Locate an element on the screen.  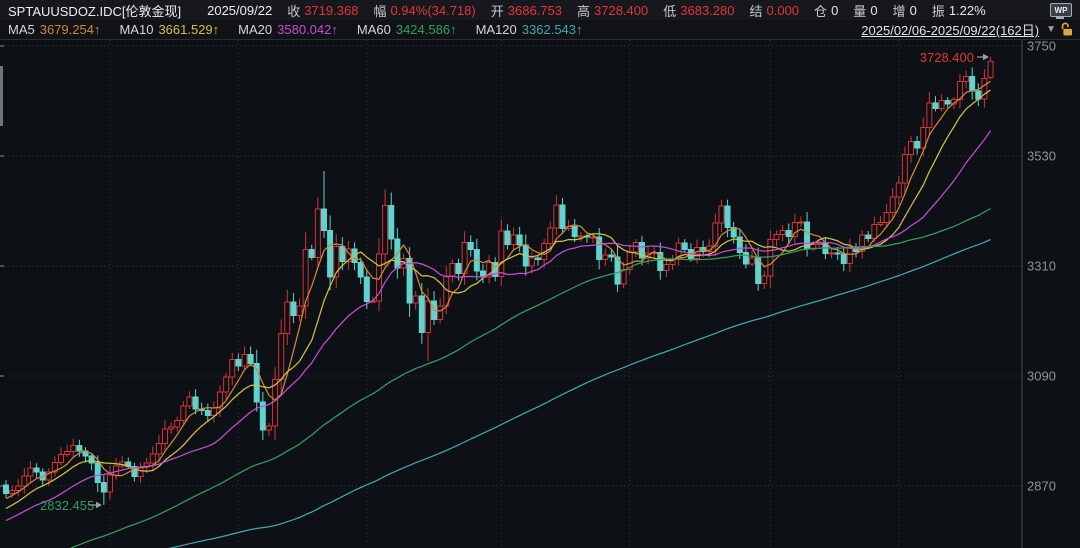
unlock-icon is located at coordinates (1067, 29).